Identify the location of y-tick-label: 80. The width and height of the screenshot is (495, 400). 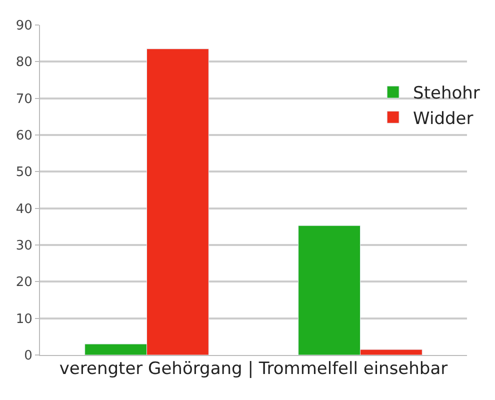
(24, 62).